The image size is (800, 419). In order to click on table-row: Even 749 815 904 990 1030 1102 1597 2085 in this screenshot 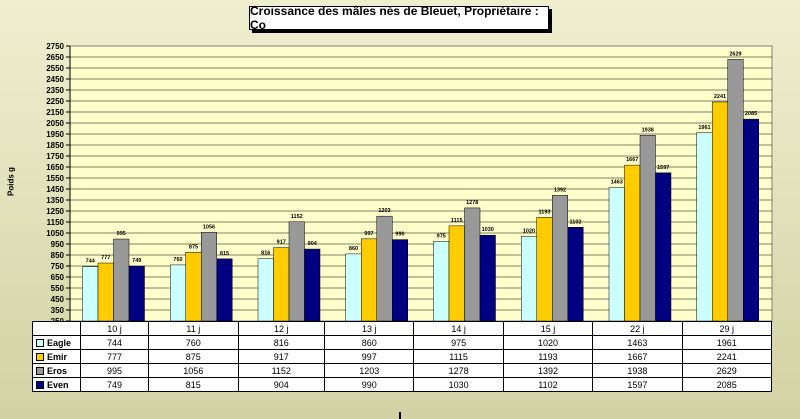, I will do `click(402, 384)`.